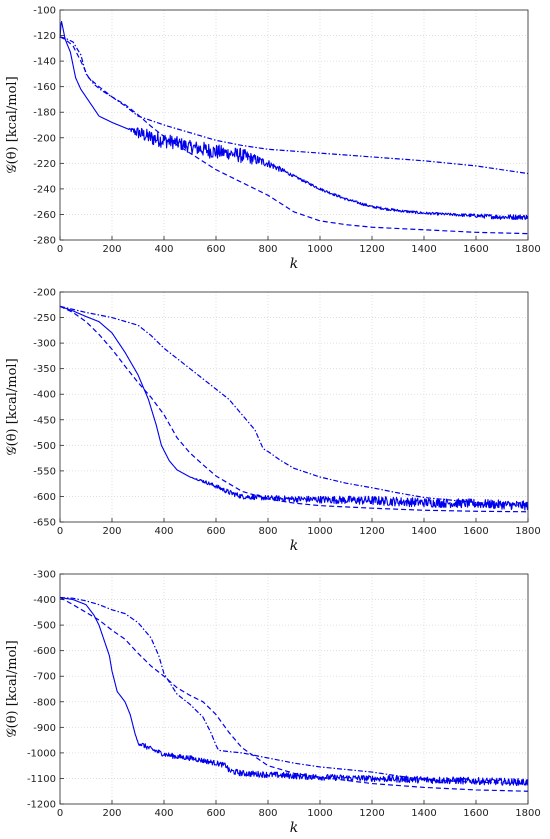  I want to click on y-tick-label: -800, so click(44, 702).